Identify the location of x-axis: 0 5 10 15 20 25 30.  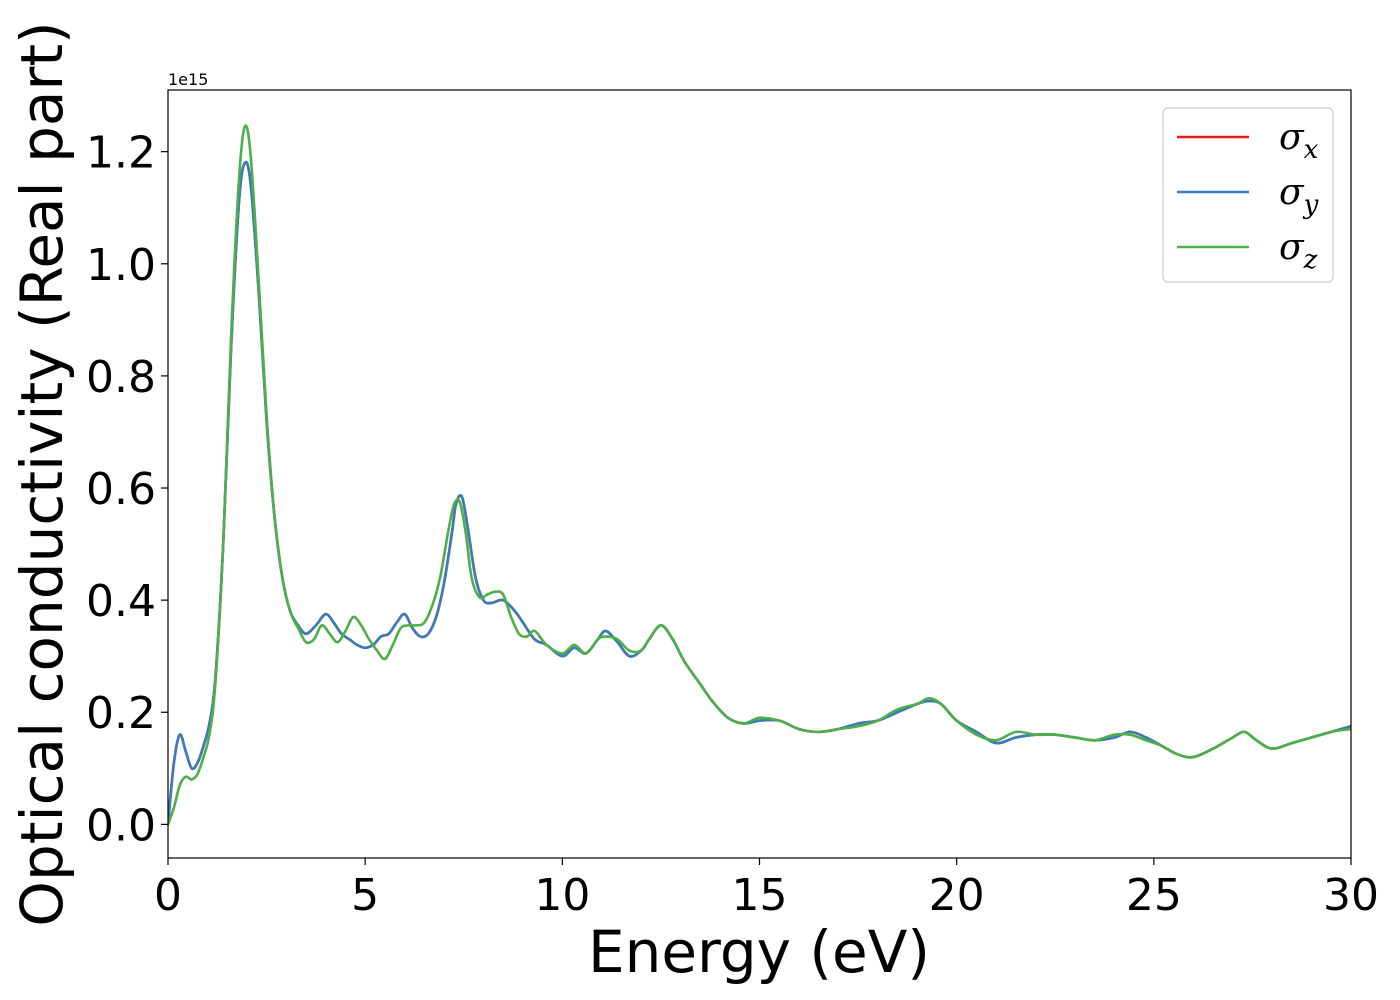
(766, 889).